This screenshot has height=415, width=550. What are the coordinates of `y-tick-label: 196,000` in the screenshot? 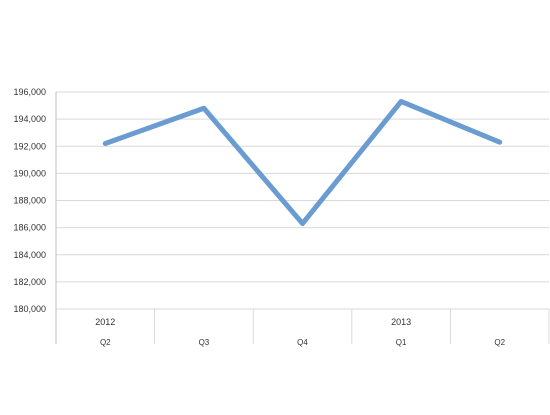 It's located at (29, 92).